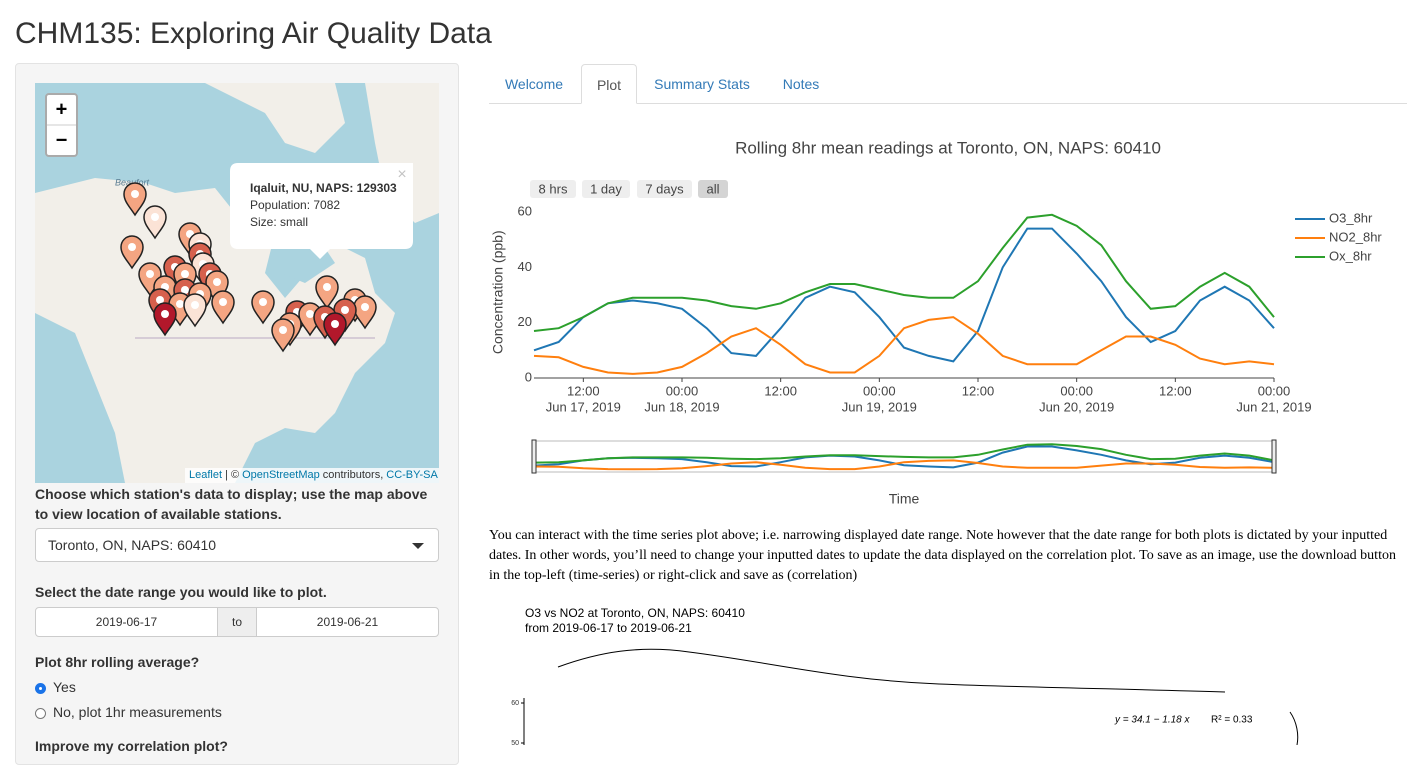 The image size is (1422, 765). What do you see at coordinates (412, 475) in the screenshot?
I see `attribution-part: CC-BY-SA` at bounding box center [412, 475].